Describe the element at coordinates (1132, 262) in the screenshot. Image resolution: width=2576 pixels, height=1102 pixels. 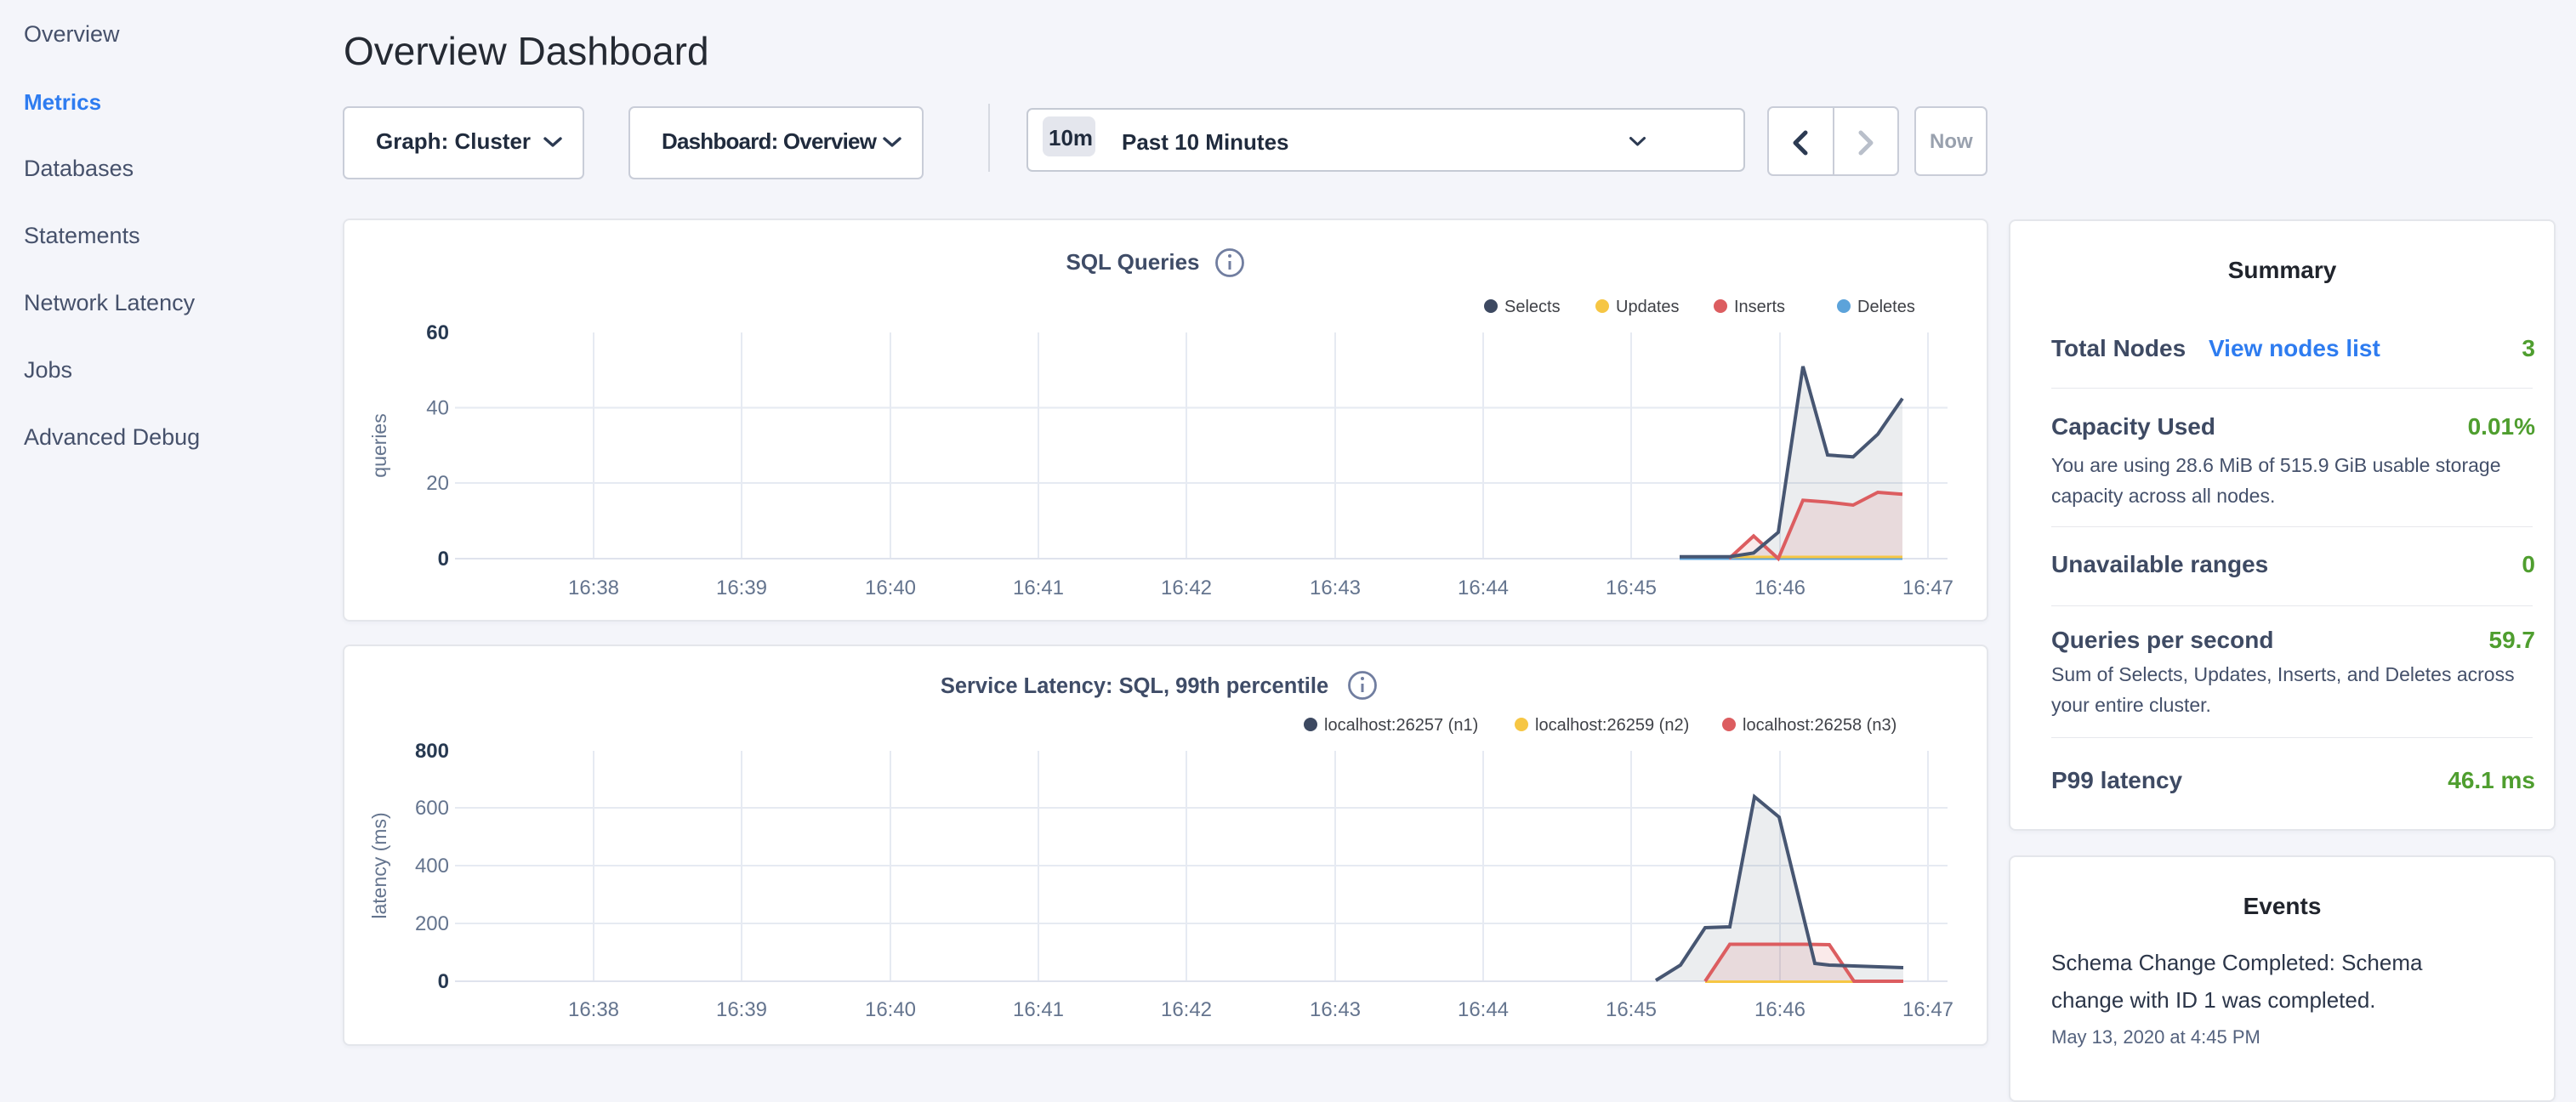
I see `svg-text: SQL Queries` at that location.